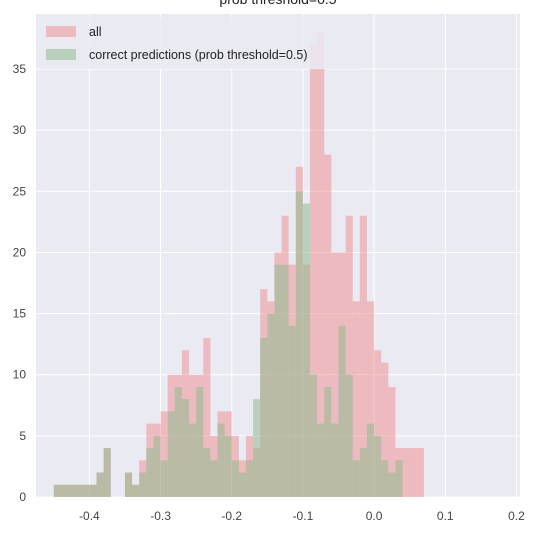 The width and height of the screenshot is (542, 544). What do you see at coordinates (445, 516) in the screenshot?
I see `x-tick-label: 0.1` at bounding box center [445, 516].